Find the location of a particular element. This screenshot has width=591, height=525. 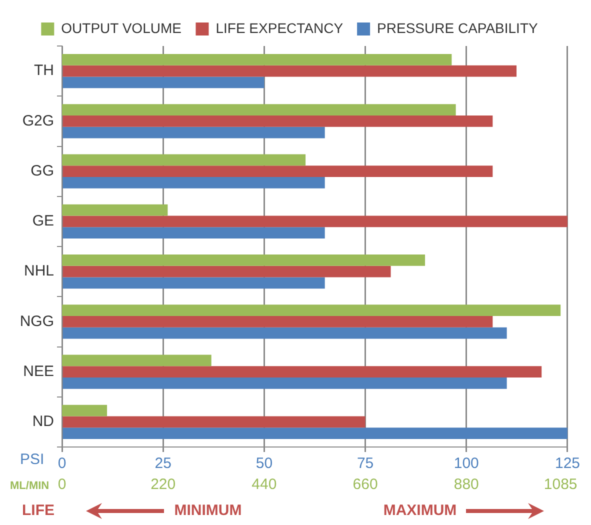

y-tick-label: NEE is located at coordinates (38, 371).